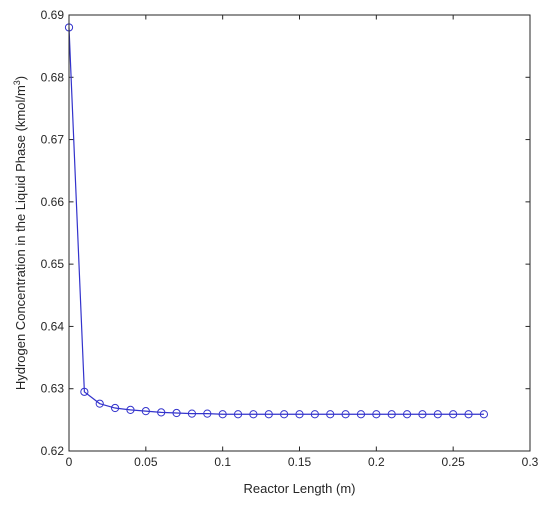 This screenshot has height=506, width=550. What do you see at coordinates (53, 202) in the screenshot?
I see `y-tick-label: 0.66` at bounding box center [53, 202].